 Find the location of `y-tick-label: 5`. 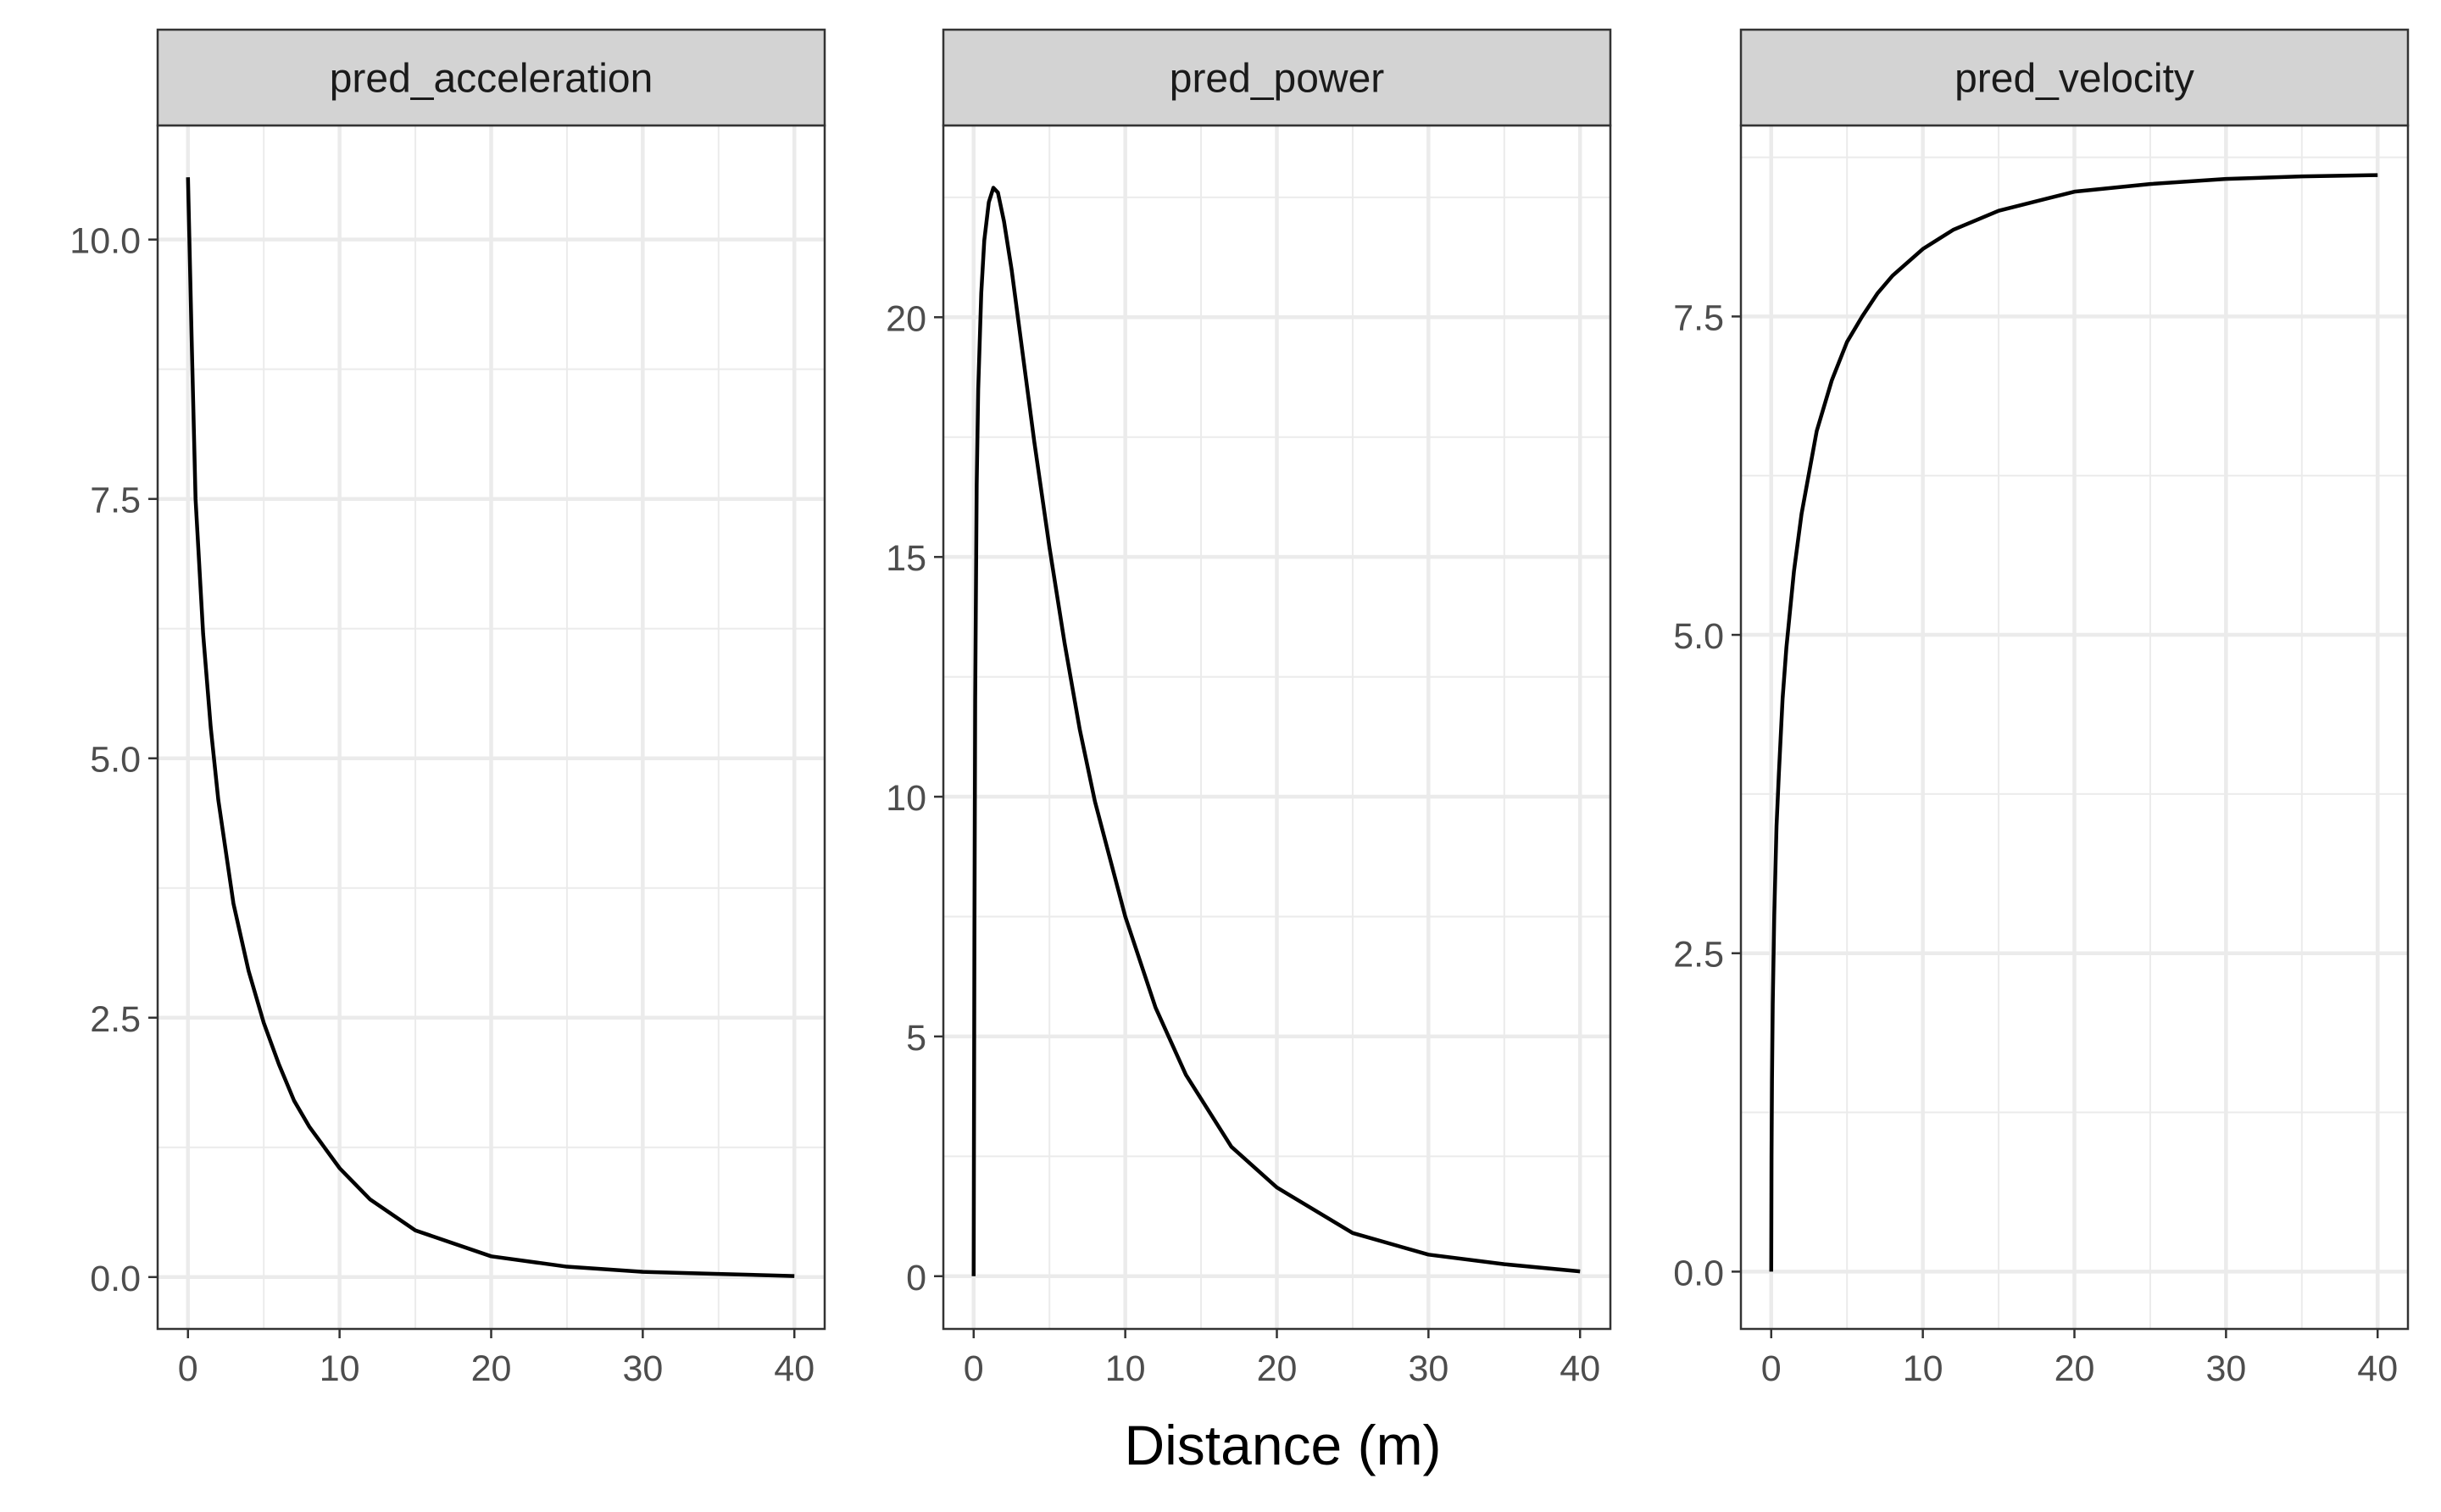

y-tick-label: 5 is located at coordinates (916, 1038).